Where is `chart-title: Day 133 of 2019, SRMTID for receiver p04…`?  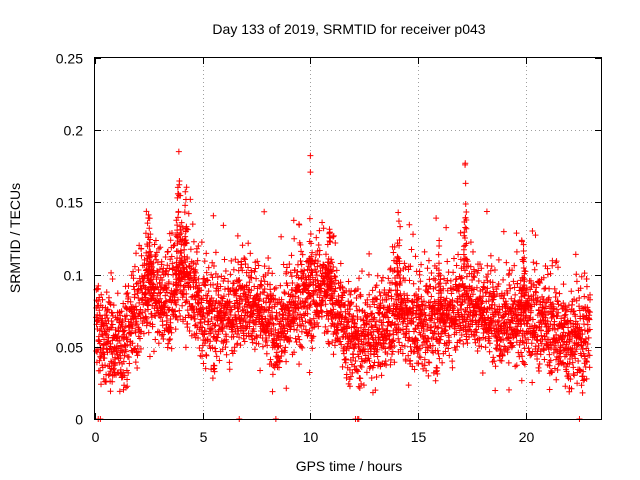 chart-title: Day 133 of 2019, SRMTID for receiver p04… is located at coordinates (348, 29).